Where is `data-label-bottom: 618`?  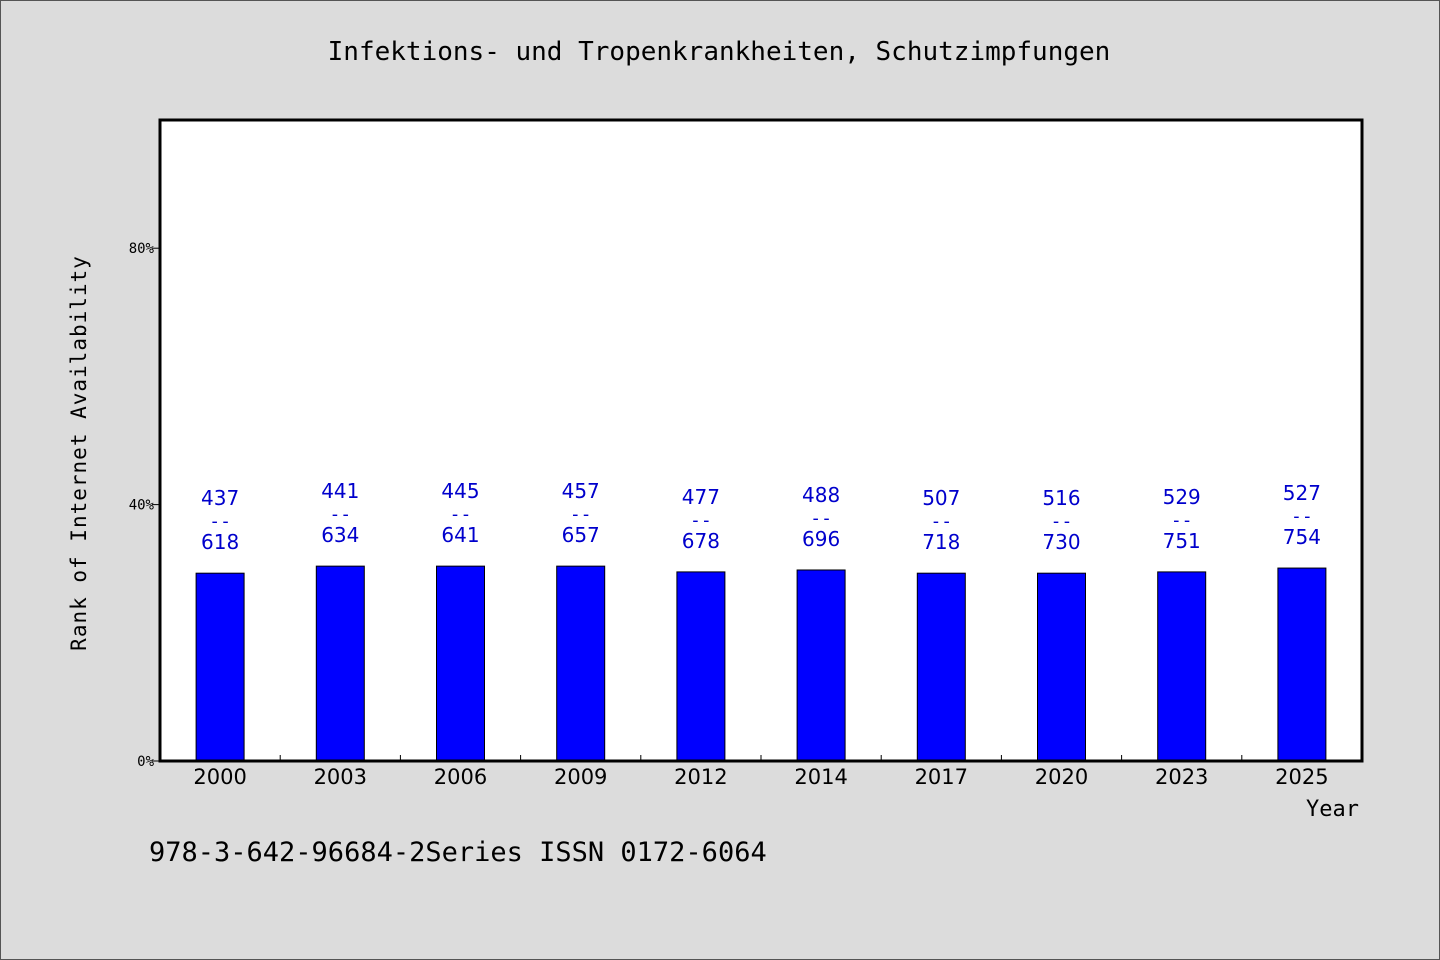 data-label-bottom: 618 is located at coordinates (220, 542).